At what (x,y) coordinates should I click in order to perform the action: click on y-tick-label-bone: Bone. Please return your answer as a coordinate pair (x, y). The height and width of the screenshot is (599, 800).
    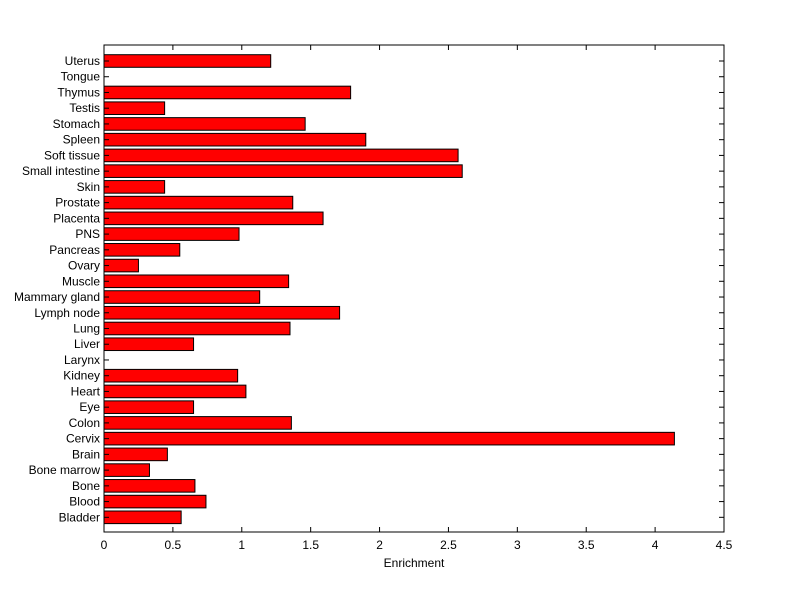
    Looking at the image, I should click on (86, 486).